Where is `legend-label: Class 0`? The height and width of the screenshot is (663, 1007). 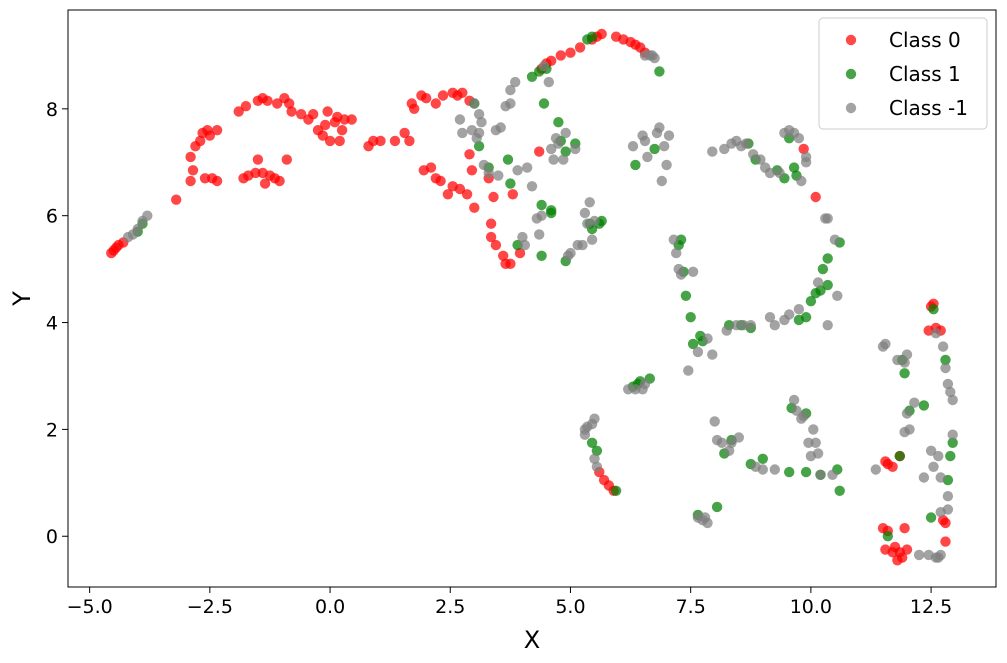 legend-label: Class 0 is located at coordinates (925, 40).